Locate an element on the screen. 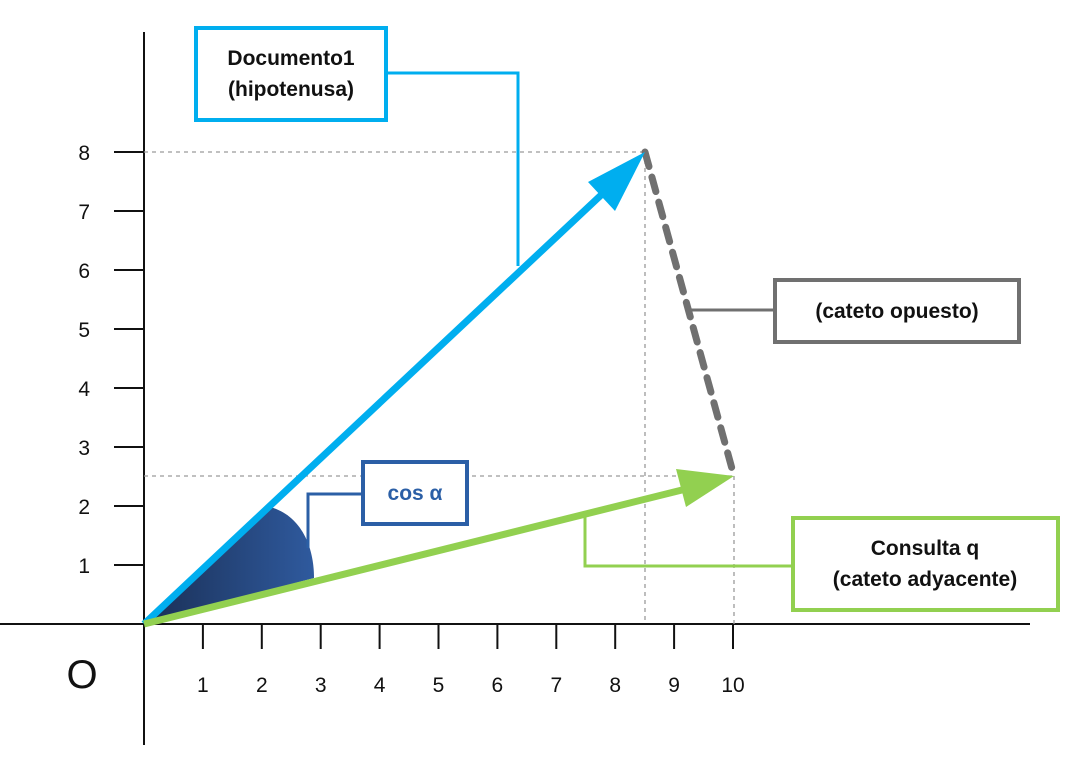 The image size is (1085, 763). x-tick-label: 3 is located at coordinates (321, 685).